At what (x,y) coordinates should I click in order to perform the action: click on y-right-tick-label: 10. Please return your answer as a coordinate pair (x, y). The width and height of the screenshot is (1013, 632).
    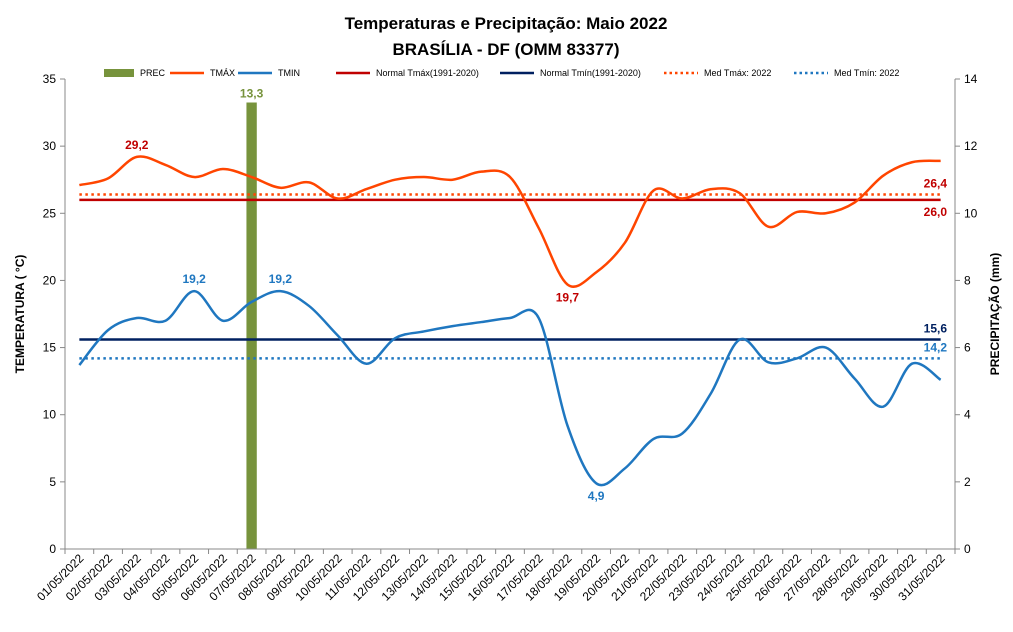
    Looking at the image, I should click on (971, 213).